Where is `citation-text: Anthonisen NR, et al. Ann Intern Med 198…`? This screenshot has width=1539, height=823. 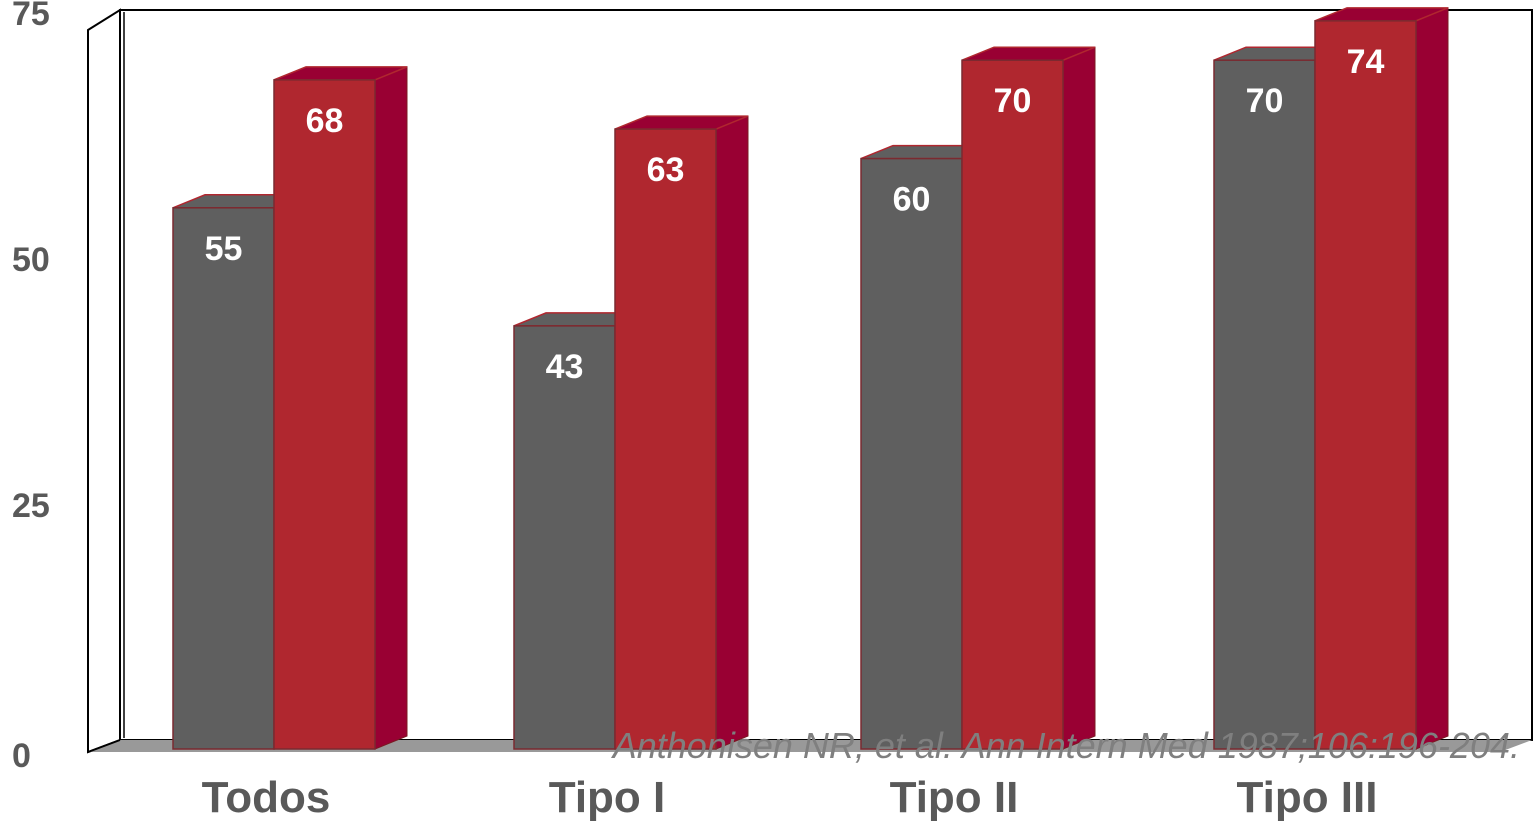 citation-text: Anthonisen NR, et al. Ann Intern Med 198… is located at coordinates (1065, 745).